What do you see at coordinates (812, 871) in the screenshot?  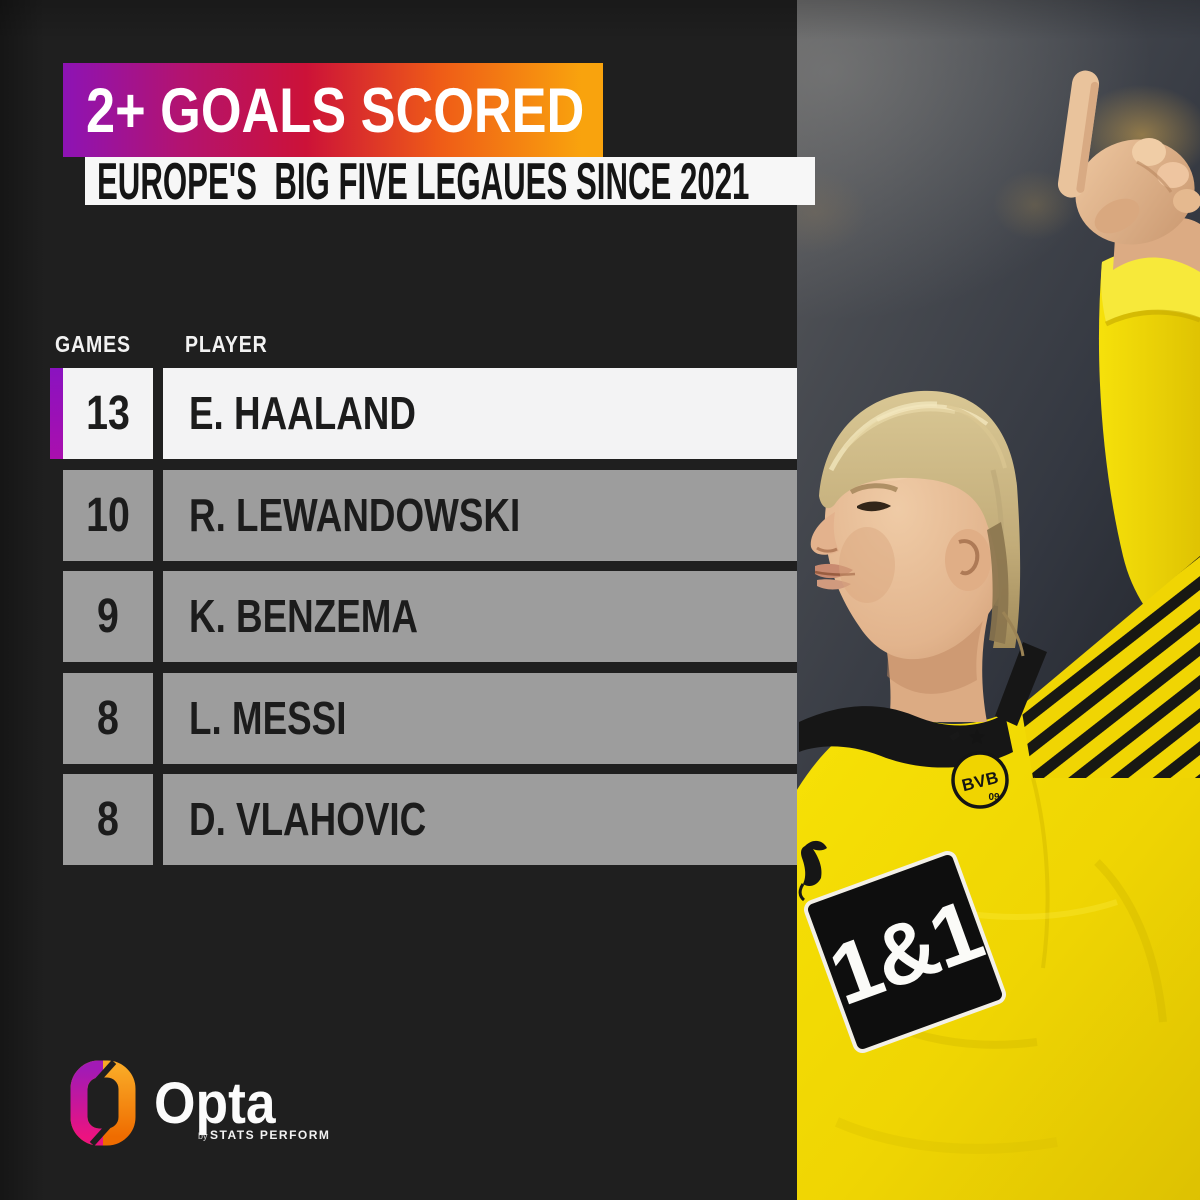 I see `puma-logo-icon` at bounding box center [812, 871].